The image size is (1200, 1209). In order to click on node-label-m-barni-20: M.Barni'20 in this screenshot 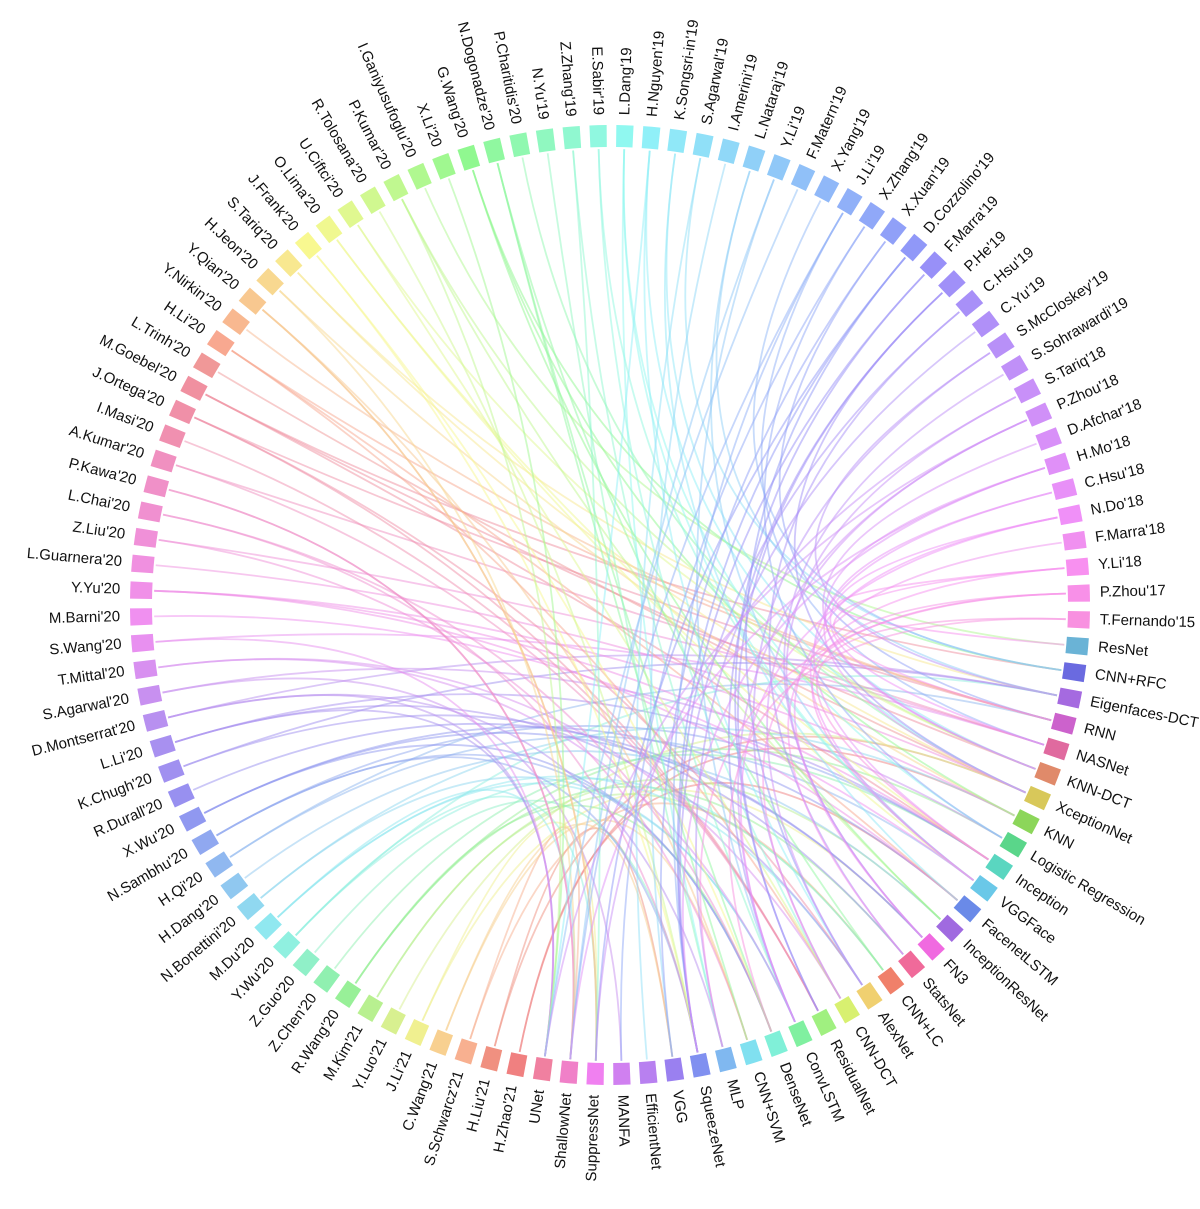, I will do `click(85, 617)`.